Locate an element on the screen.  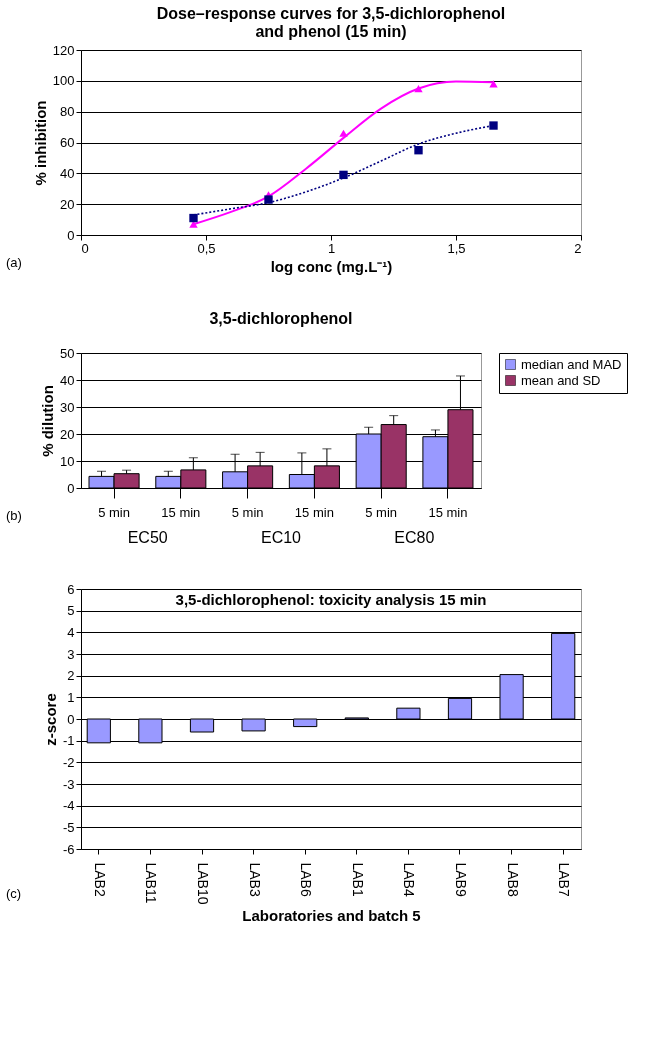
legend-label: mean and SD is located at coordinates (561, 380).